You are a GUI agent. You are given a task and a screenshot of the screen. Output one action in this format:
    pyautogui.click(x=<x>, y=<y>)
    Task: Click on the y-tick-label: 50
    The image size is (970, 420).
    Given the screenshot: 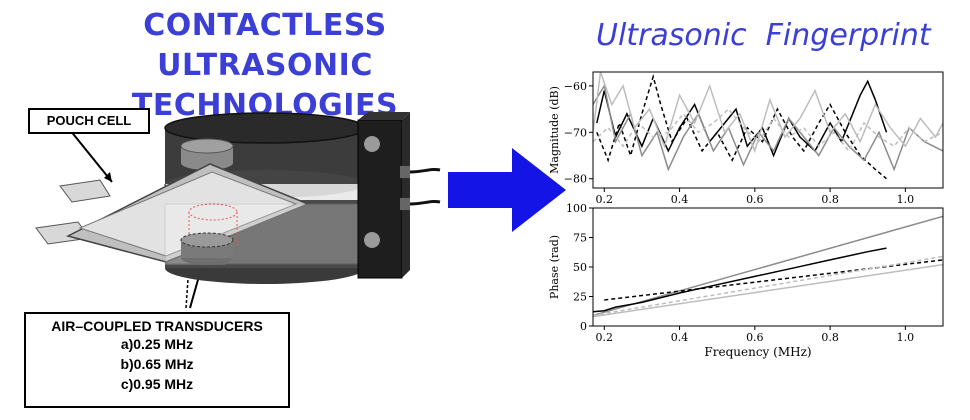 What is the action you would take?
    pyautogui.click(x=580, y=267)
    